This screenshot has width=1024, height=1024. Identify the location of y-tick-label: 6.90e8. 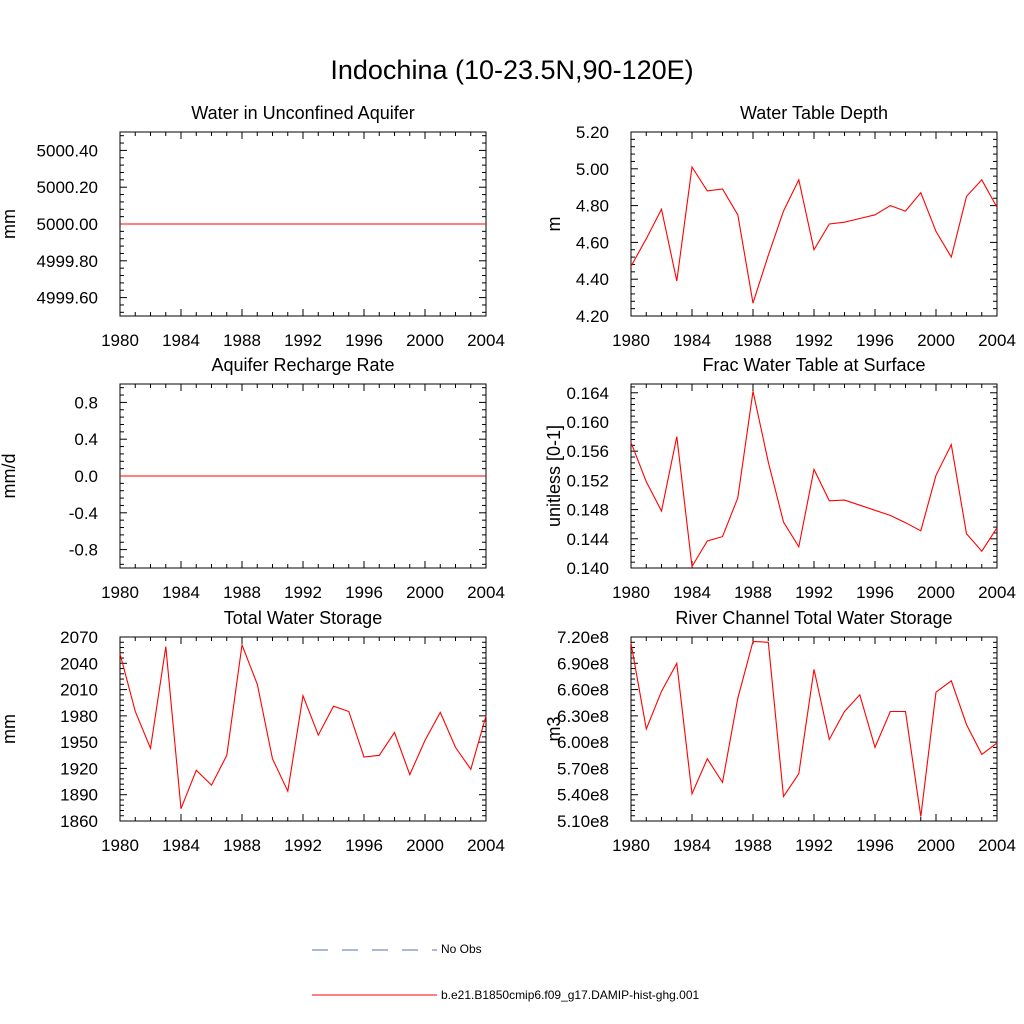
(583, 663).